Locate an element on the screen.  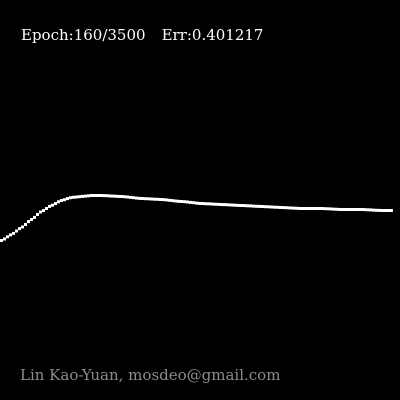
epoch-counter: Epoch:160/3500 is located at coordinates (83, 35).